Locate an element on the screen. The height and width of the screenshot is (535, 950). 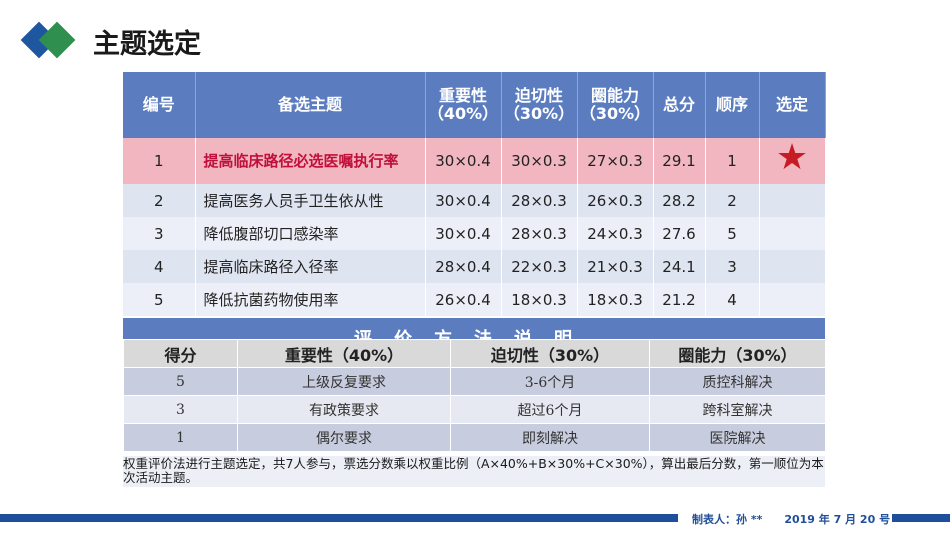
cell-importance: 偶尔要求 is located at coordinates (344, 437).